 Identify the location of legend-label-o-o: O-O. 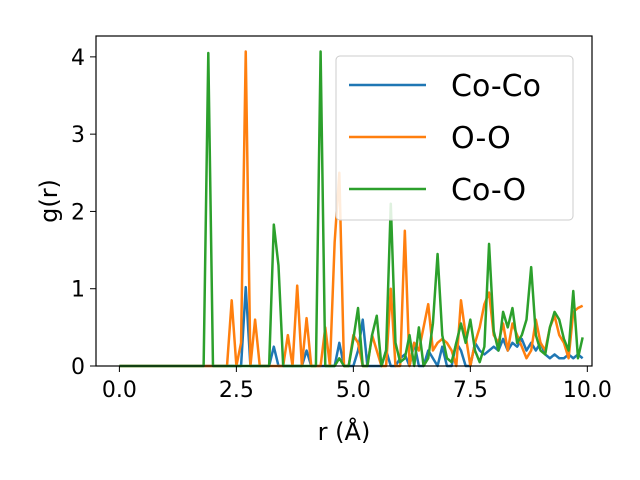
(481, 138).